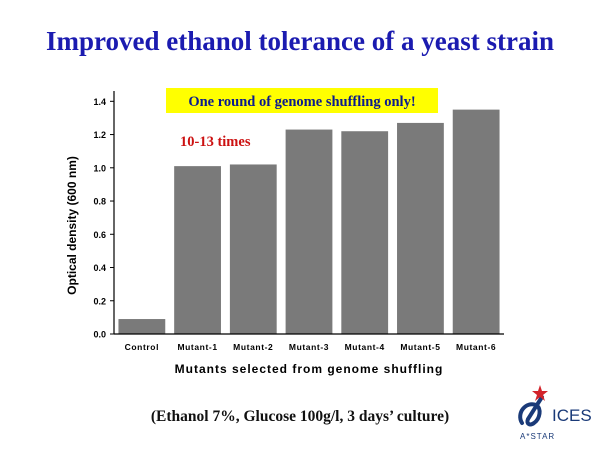 The width and height of the screenshot is (600, 450). I want to click on ices-astar-logo: ICES A*STAR, so click(555, 413).